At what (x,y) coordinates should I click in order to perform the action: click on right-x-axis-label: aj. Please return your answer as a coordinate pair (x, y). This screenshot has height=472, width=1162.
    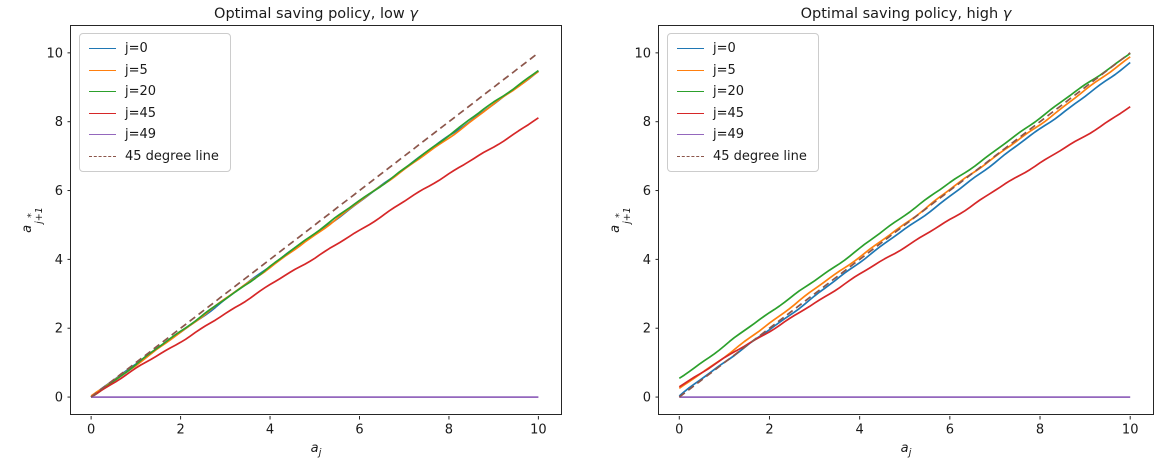
    Looking at the image, I should click on (906, 450).